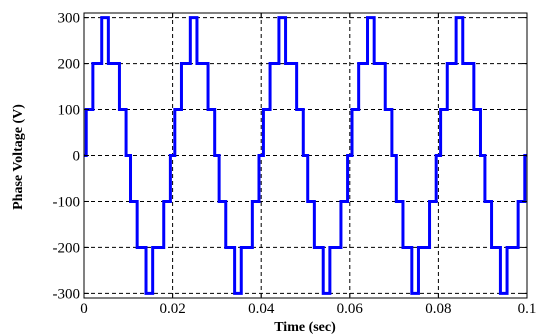 The image size is (544, 336). I want to click on x-axis-label: Time (sec), so click(305, 327).